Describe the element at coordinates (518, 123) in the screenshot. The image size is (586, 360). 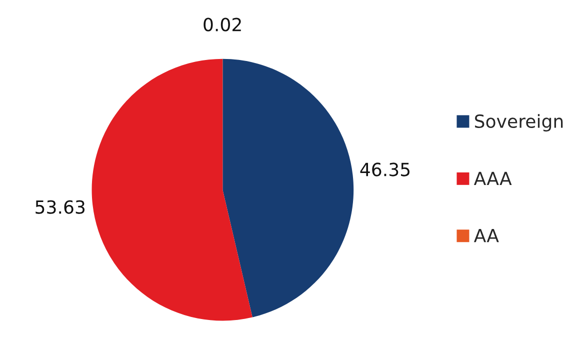
I see `legend-label: Sovereign` at that location.